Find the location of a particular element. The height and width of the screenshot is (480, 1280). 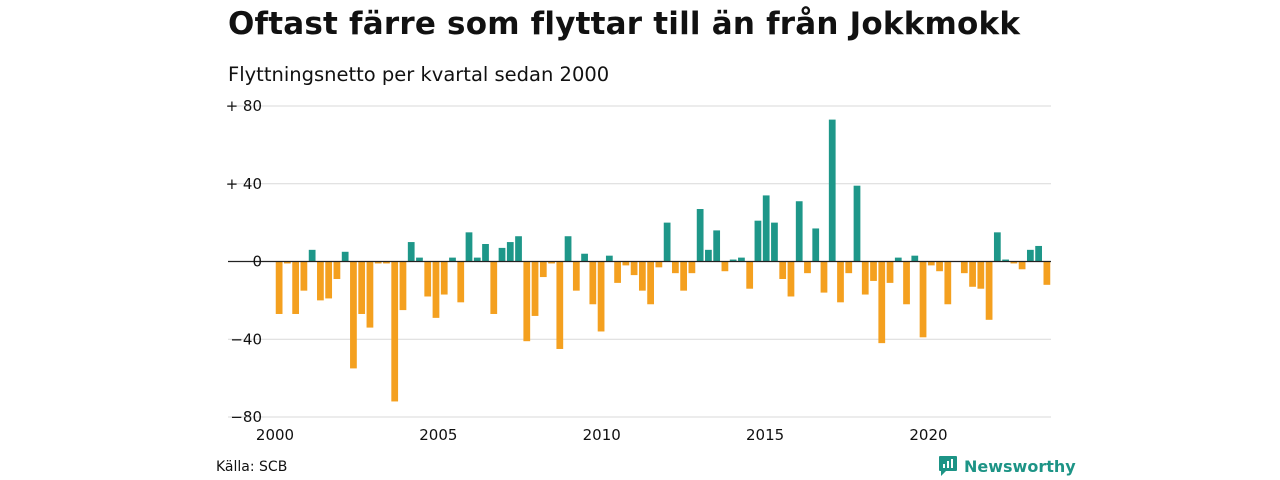

x-axis-ticks: 2000 2005 2010 2015 2020 is located at coordinates (602, 435).